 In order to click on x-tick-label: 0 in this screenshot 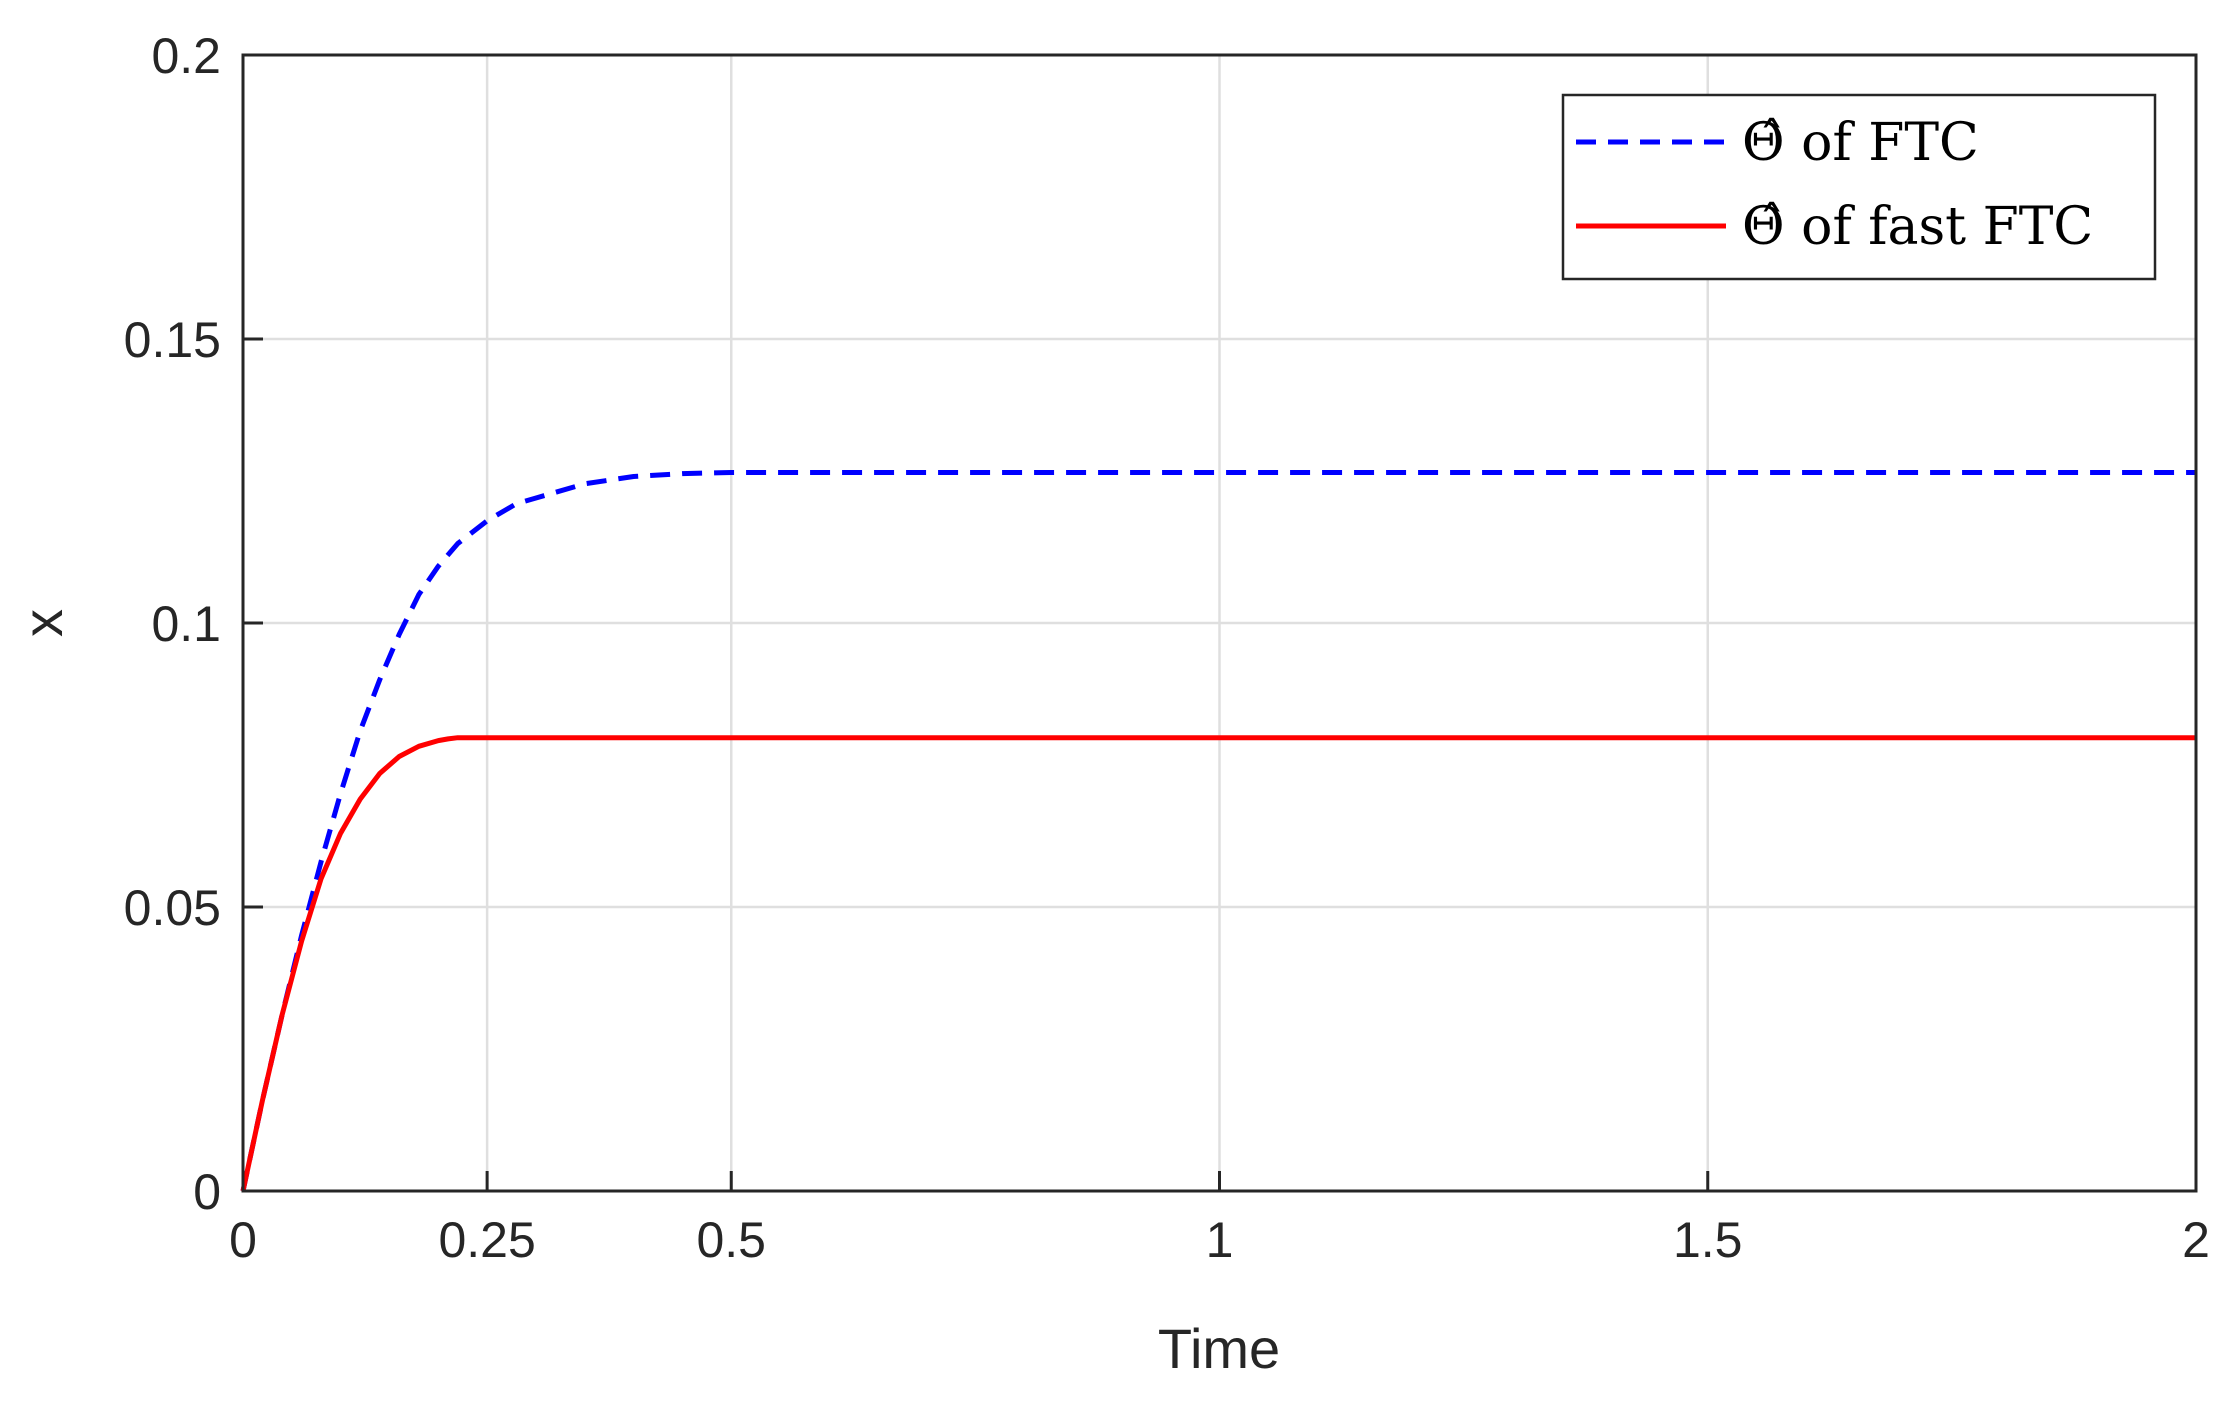, I will do `click(243, 1240)`.